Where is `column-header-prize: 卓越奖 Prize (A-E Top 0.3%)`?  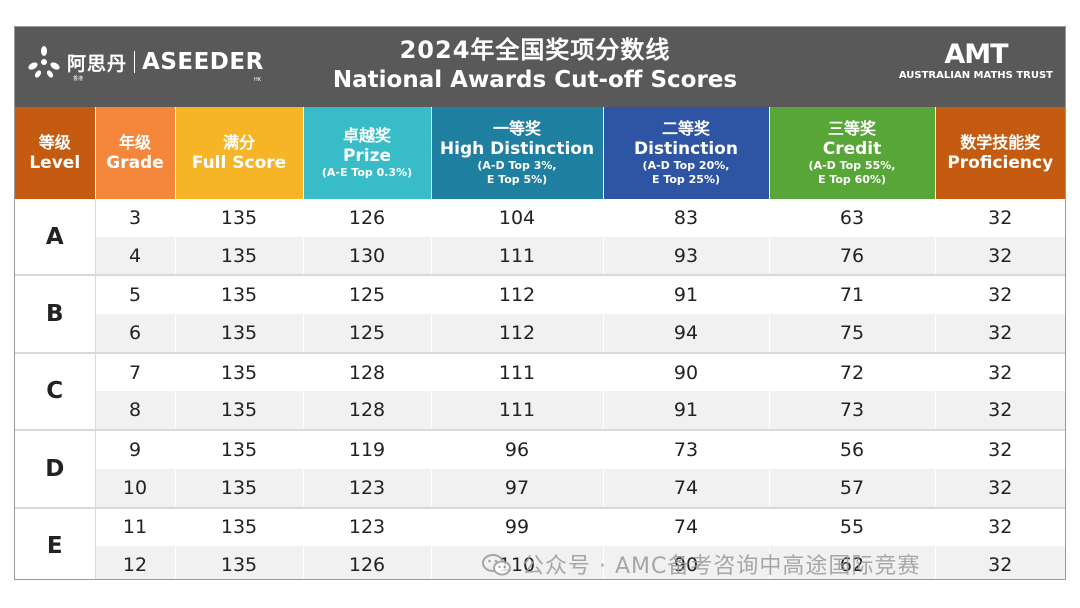 column-header-prize: 卓越奖 Prize (A-E Top 0.3%) is located at coordinates (366, 153).